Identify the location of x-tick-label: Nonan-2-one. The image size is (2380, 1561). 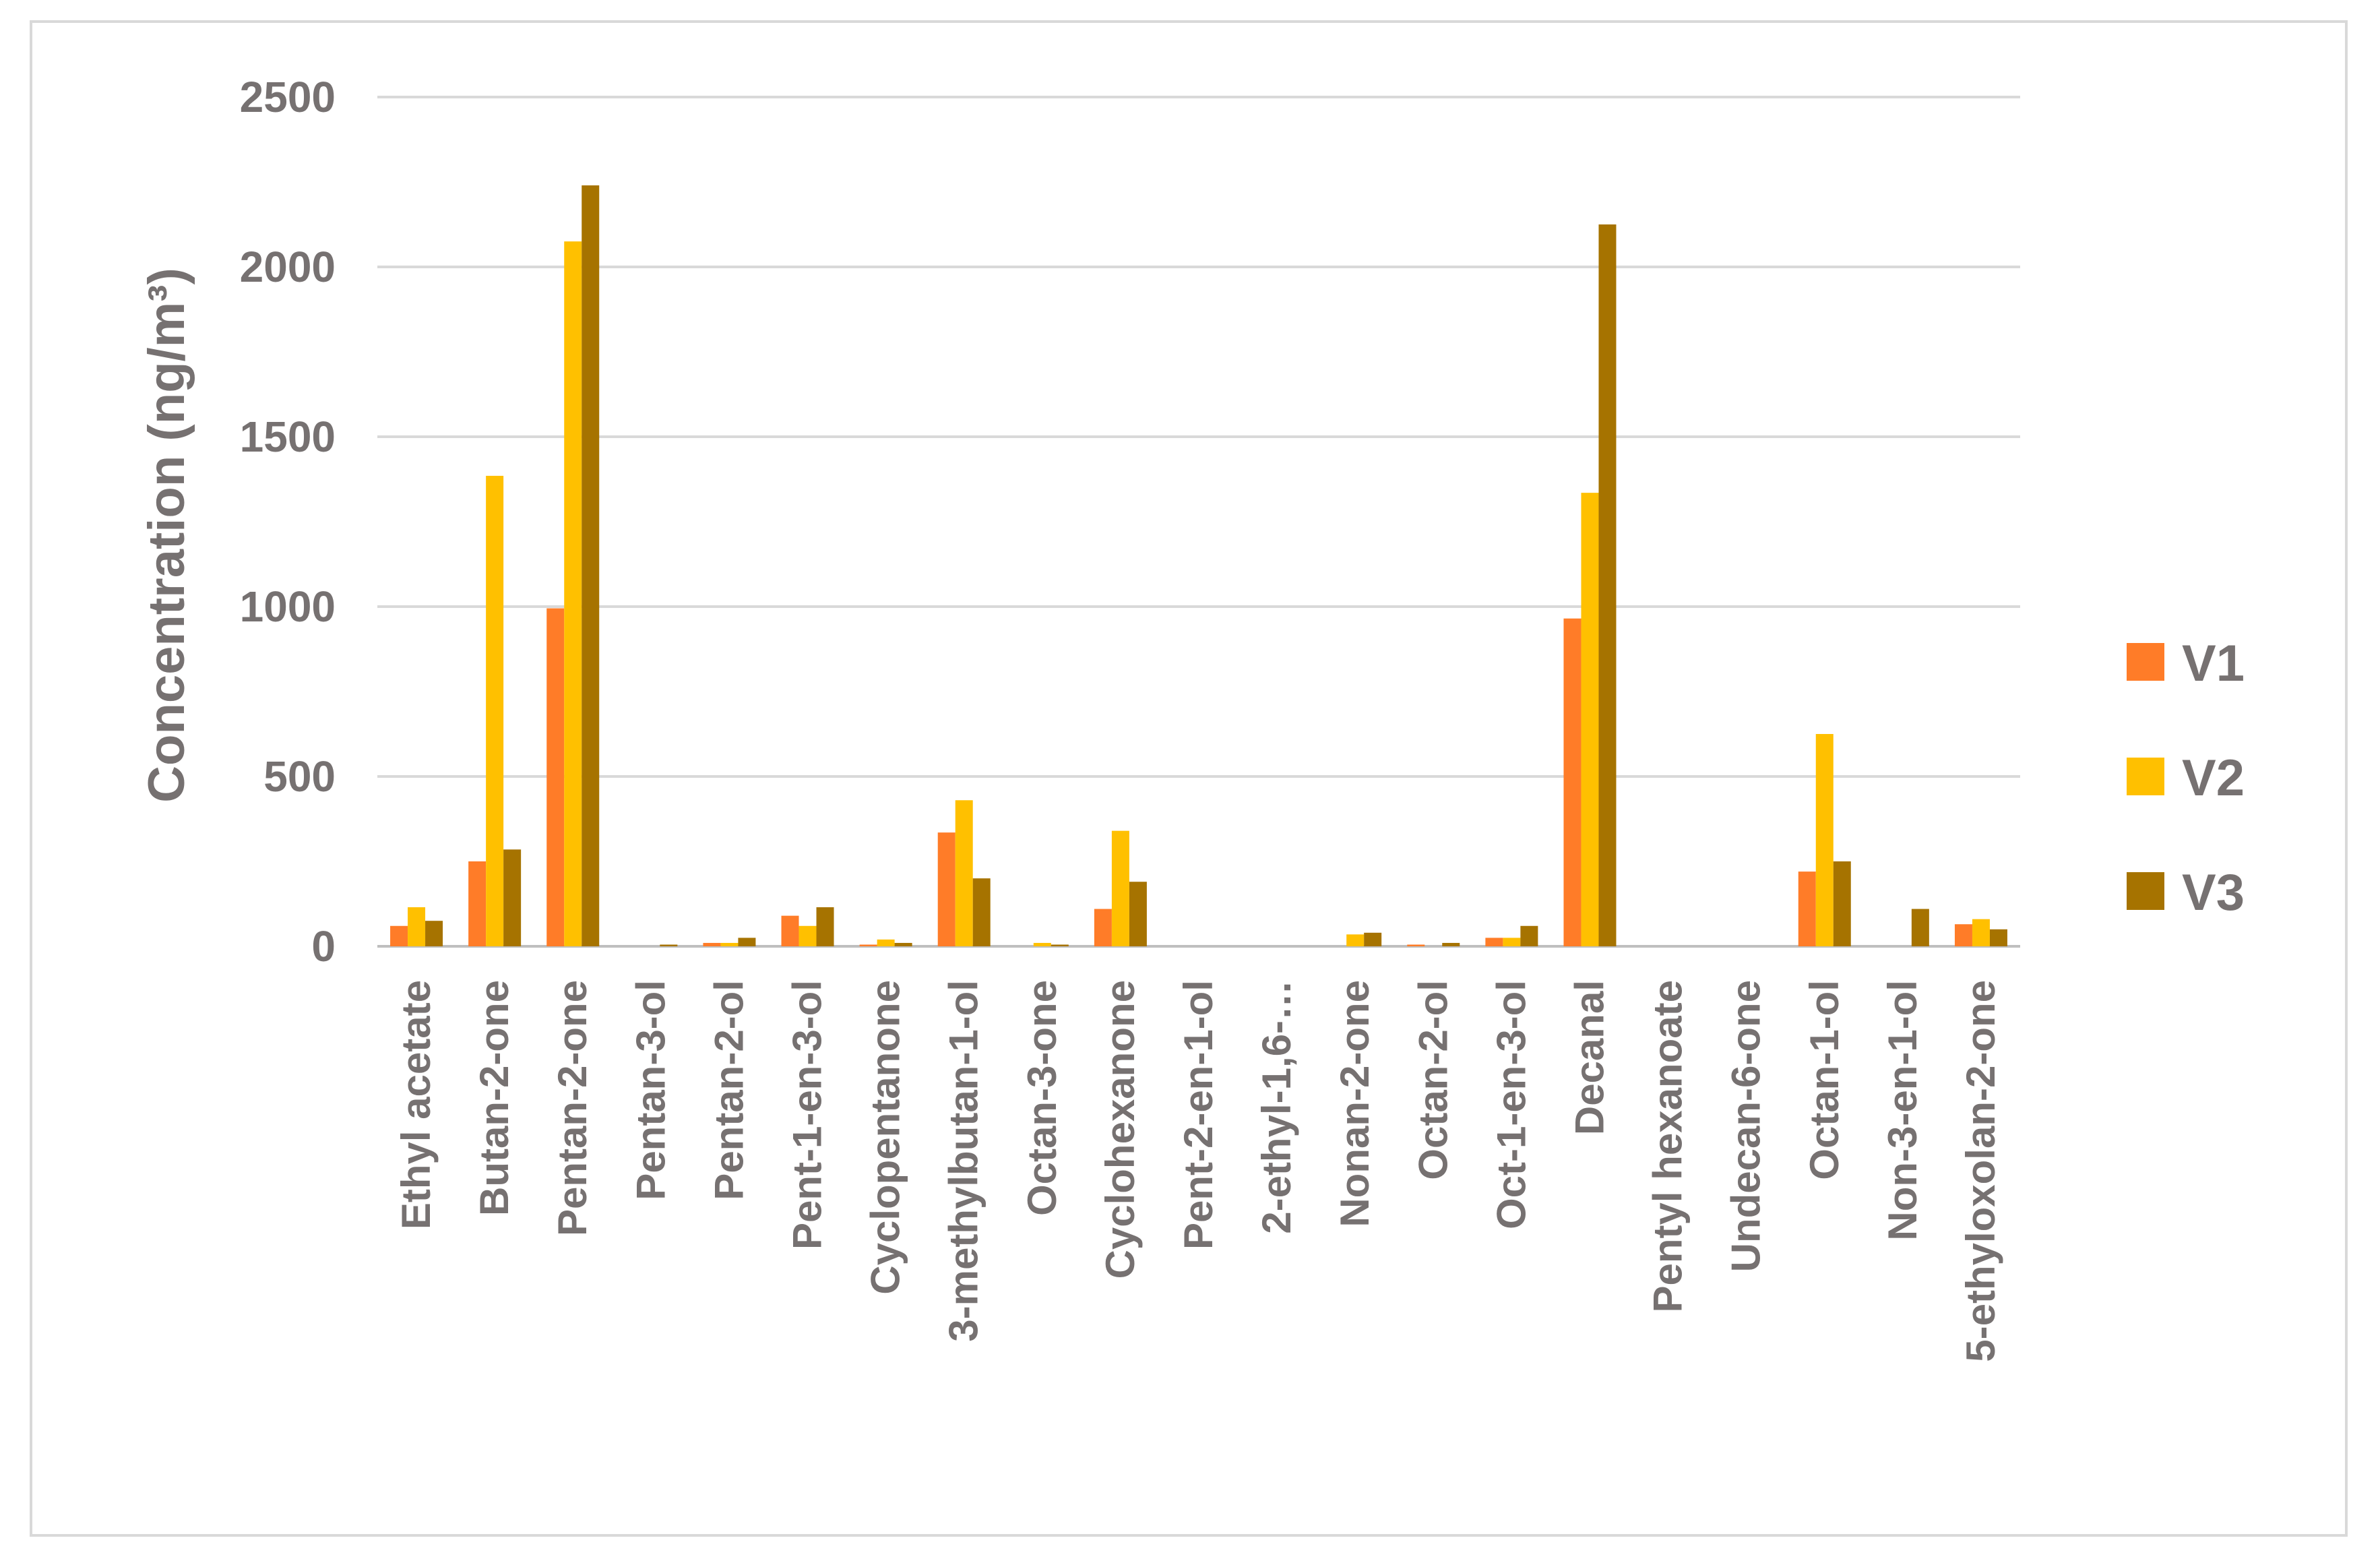
(1355, 1103).